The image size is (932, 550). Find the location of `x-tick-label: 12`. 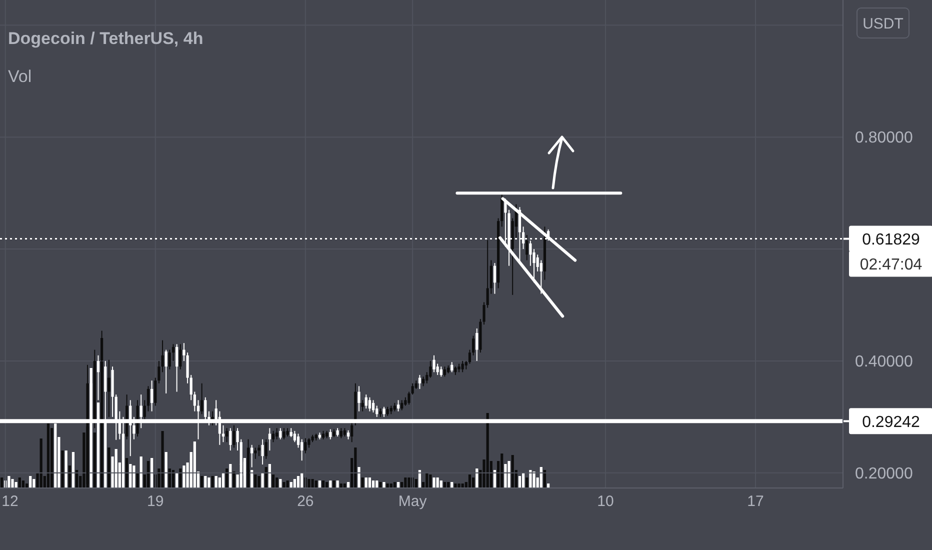

x-tick-label: 12 is located at coordinates (10, 501).